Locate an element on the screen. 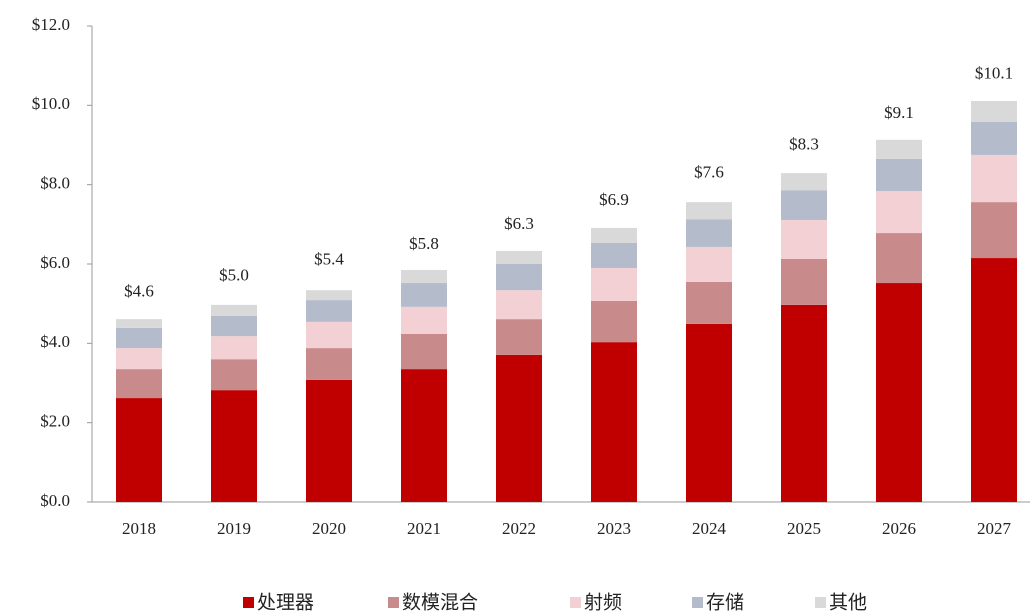 The image size is (1033, 613). total-label: $5.8 is located at coordinates (424, 243).